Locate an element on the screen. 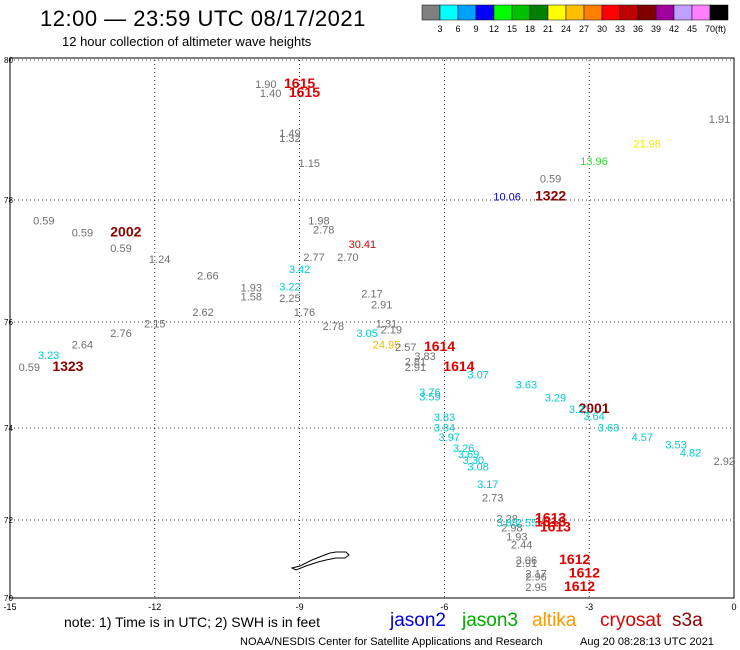  legend-cryosat: cryosat is located at coordinates (631, 620).